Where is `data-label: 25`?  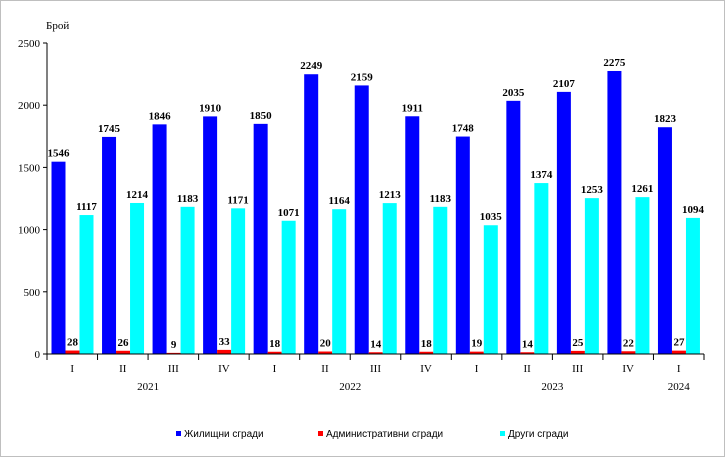
data-label: 25 is located at coordinates (578, 343).